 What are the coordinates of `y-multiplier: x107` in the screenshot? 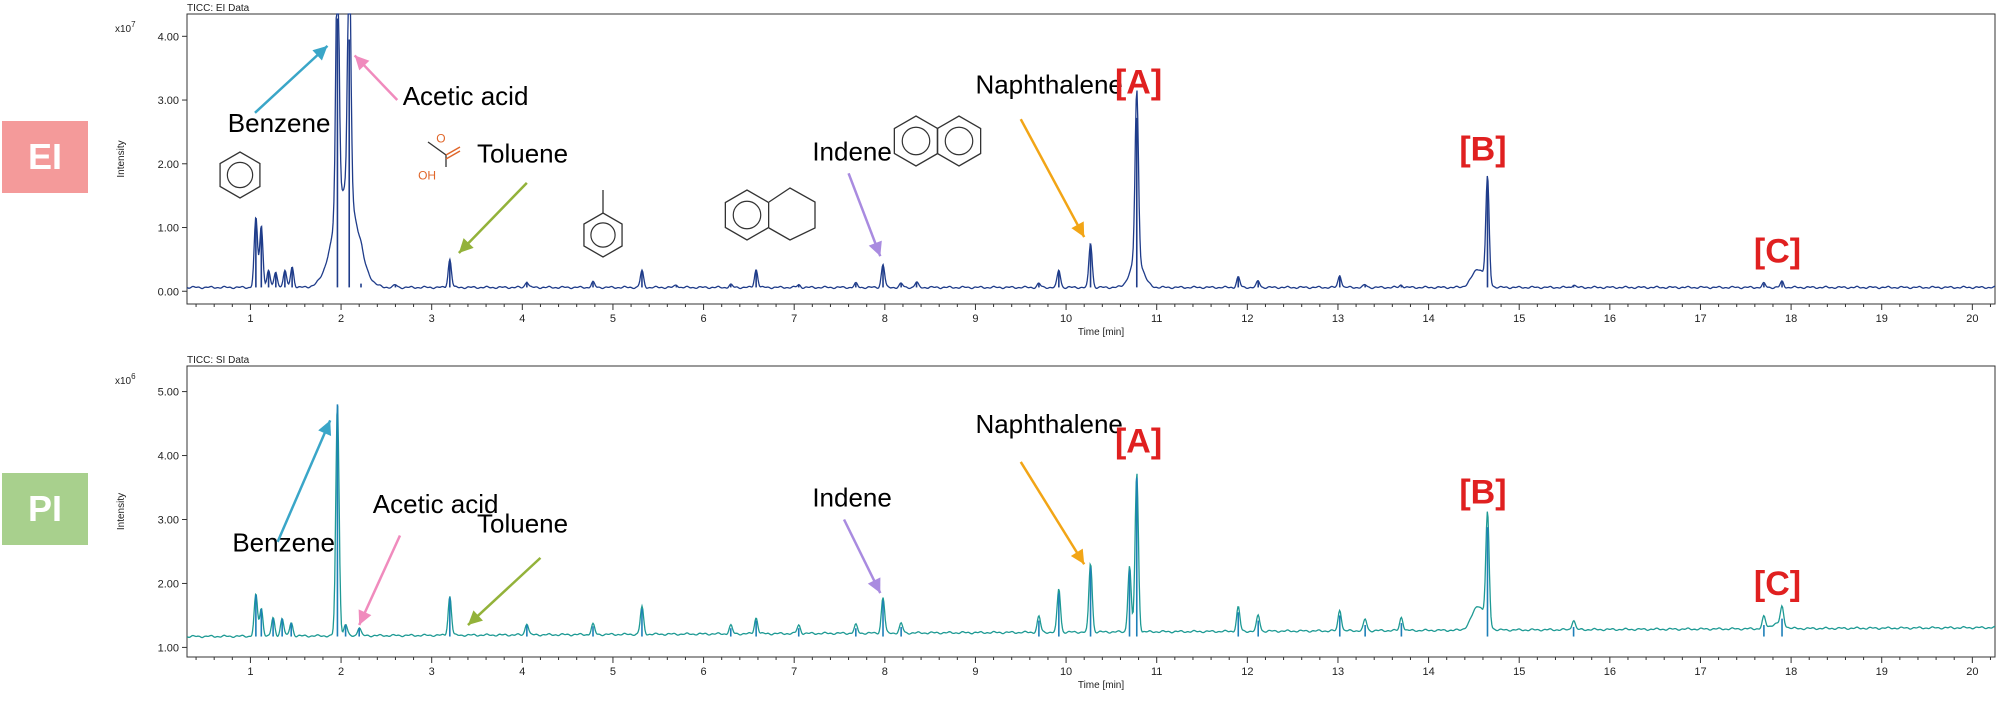 It's located at (125, 27).